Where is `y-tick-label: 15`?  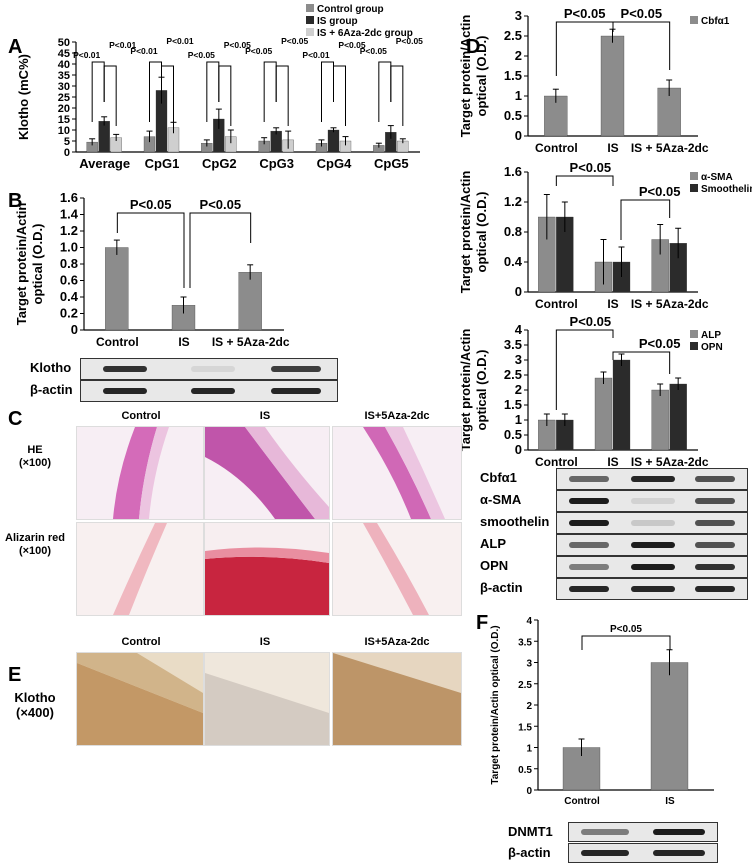 y-tick-label: 15 is located at coordinates (64, 120).